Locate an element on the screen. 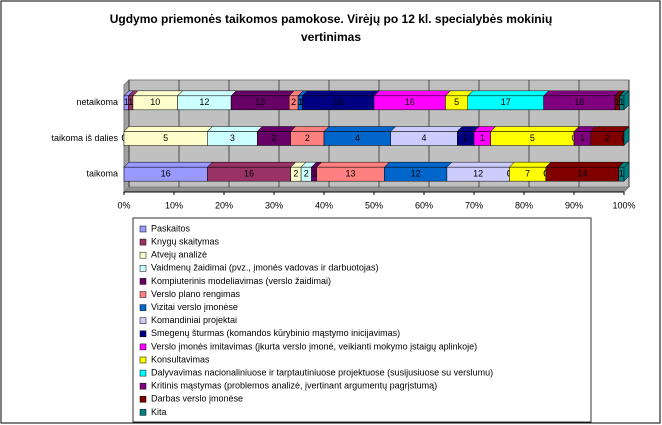 The height and width of the screenshot is (425, 662). x-tick-label: 40% is located at coordinates (324, 205).